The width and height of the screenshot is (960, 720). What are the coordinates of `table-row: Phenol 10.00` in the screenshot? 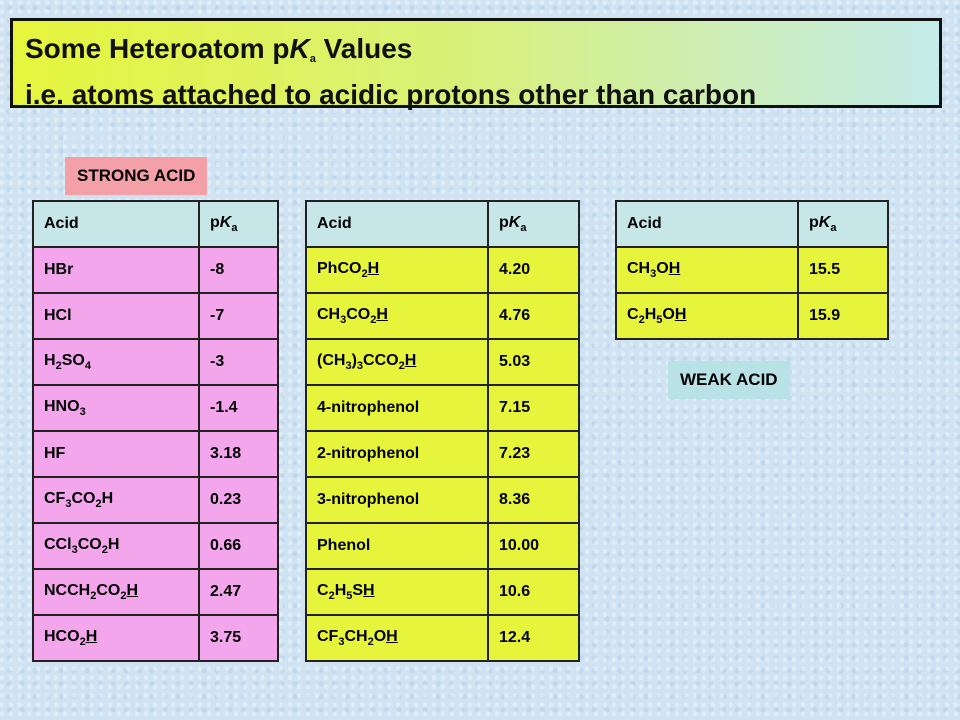 It's located at (442, 546).